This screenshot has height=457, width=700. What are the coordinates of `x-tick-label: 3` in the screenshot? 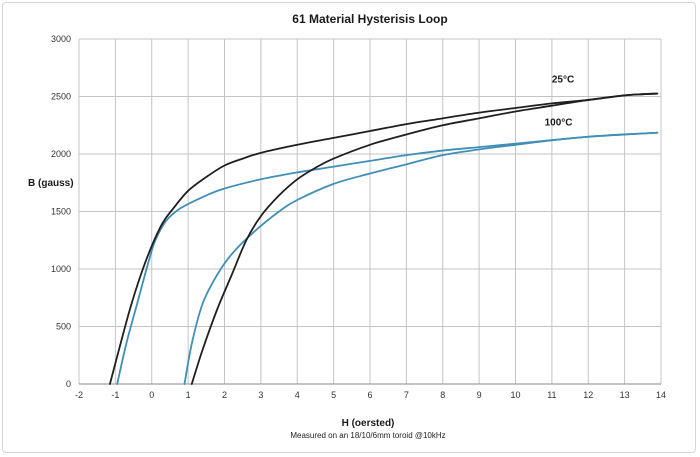 It's located at (260, 395).